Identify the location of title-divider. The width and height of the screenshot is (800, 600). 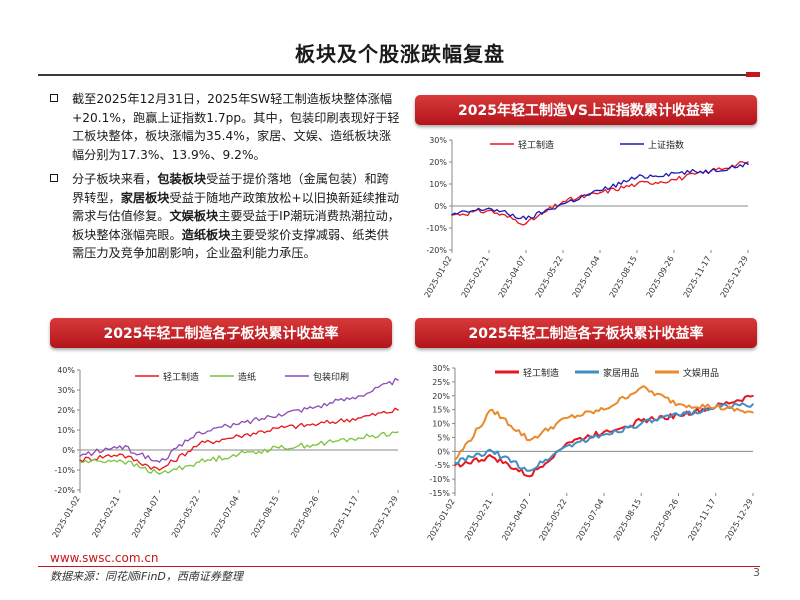
(392, 75).